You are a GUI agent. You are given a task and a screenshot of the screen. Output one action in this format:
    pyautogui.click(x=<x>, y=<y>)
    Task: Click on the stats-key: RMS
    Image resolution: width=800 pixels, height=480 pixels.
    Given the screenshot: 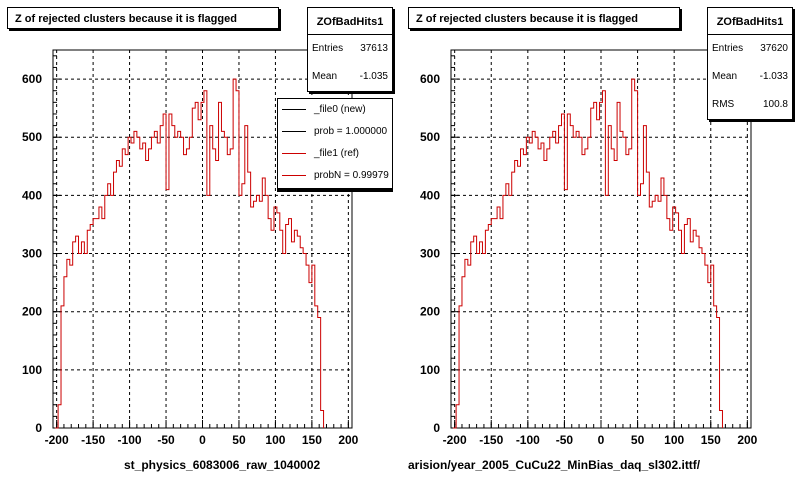 What is the action you would take?
    pyautogui.click(x=723, y=104)
    